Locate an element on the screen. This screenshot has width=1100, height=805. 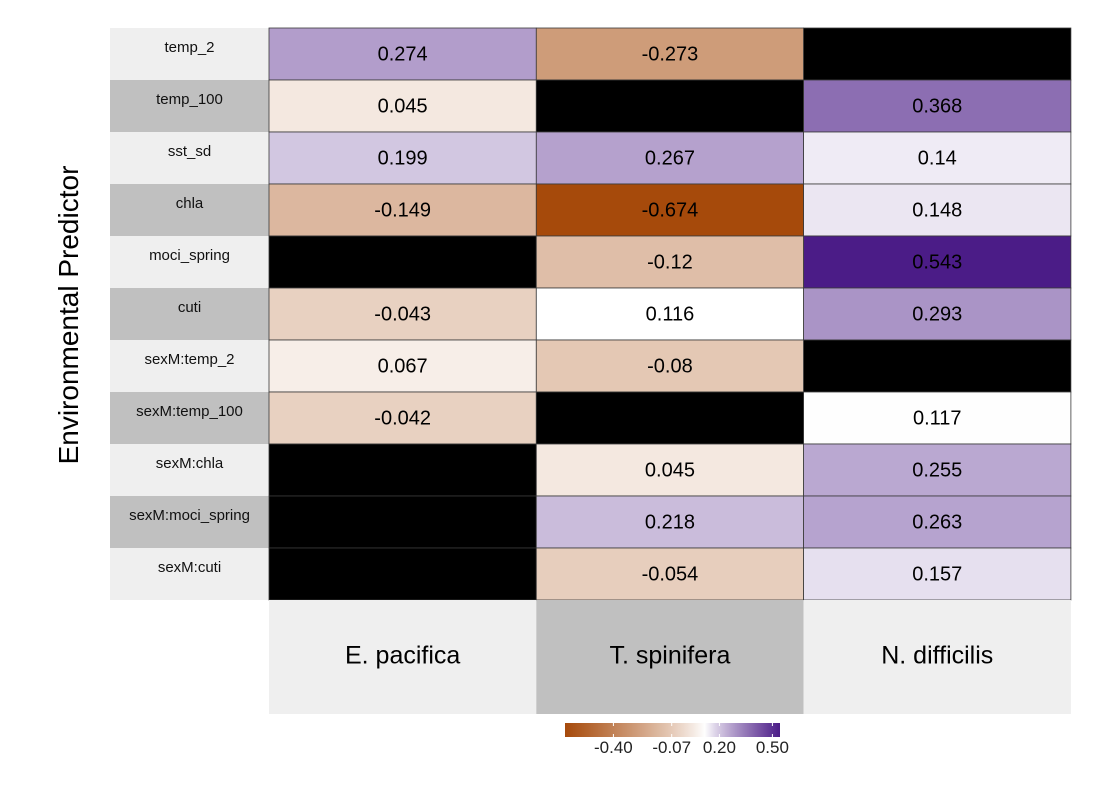
legend-tick-label: -0.40 is located at coordinates (613, 747).